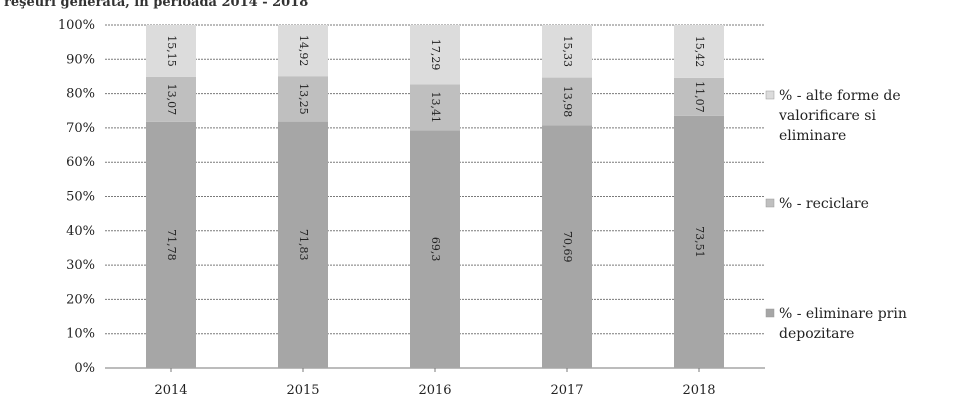 This screenshot has height=405, width=954. What do you see at coordinates (80, 197) in the screenshot?
I see `y-tick-label: 50%` at bounding box center [80, 197].